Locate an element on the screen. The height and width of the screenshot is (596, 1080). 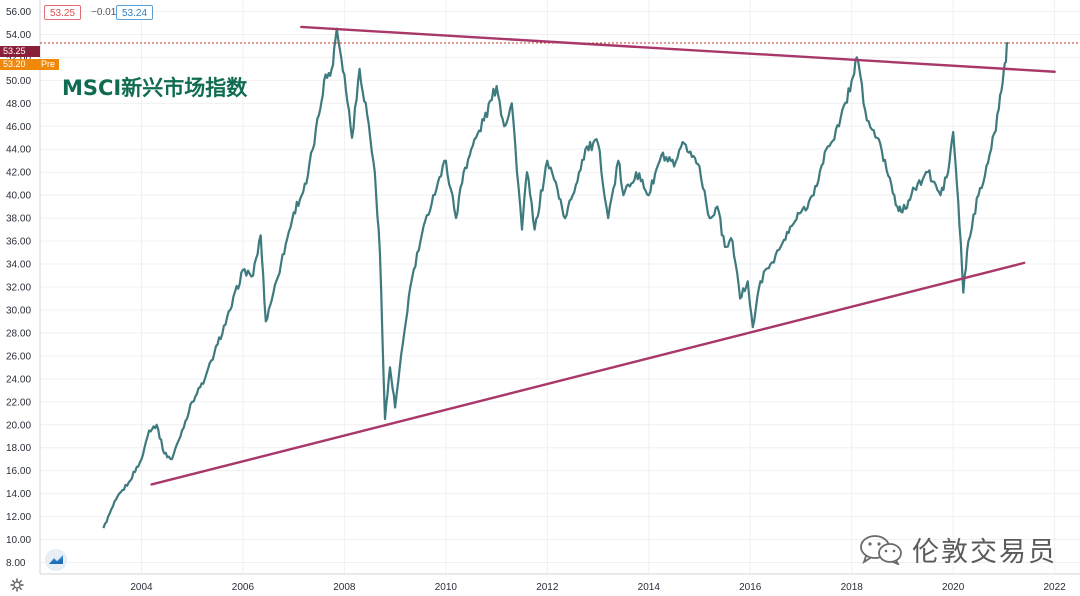
x-tick-label: 2014 is located at coordinates (649, 587).